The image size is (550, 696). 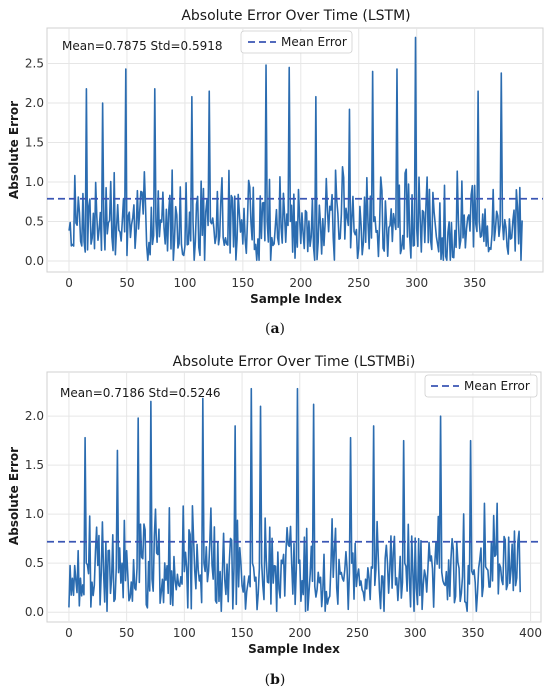 What do you see at coordinates (34, 612) in the screenshot?
I see `panel-b-ytick: 0.0` at bounding box center [34, 612].